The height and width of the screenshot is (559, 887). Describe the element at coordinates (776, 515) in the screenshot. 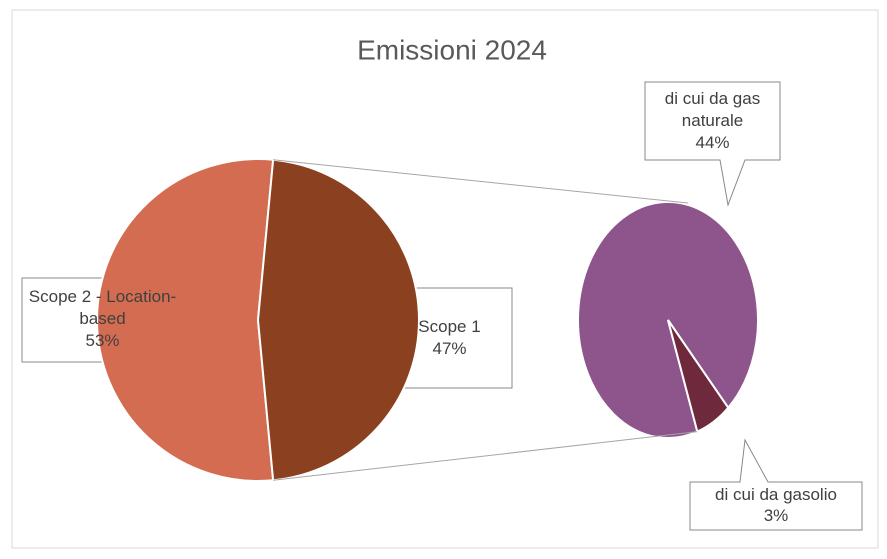

I see `slice-value: 3%` at that location.